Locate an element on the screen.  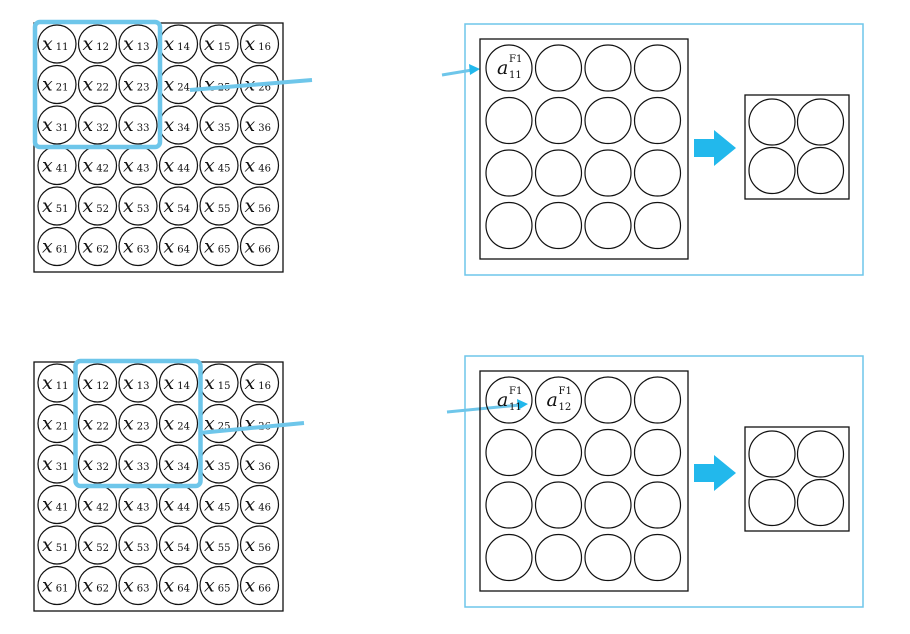
feature-map: a F1 11 is located at coordinates (584, 149).